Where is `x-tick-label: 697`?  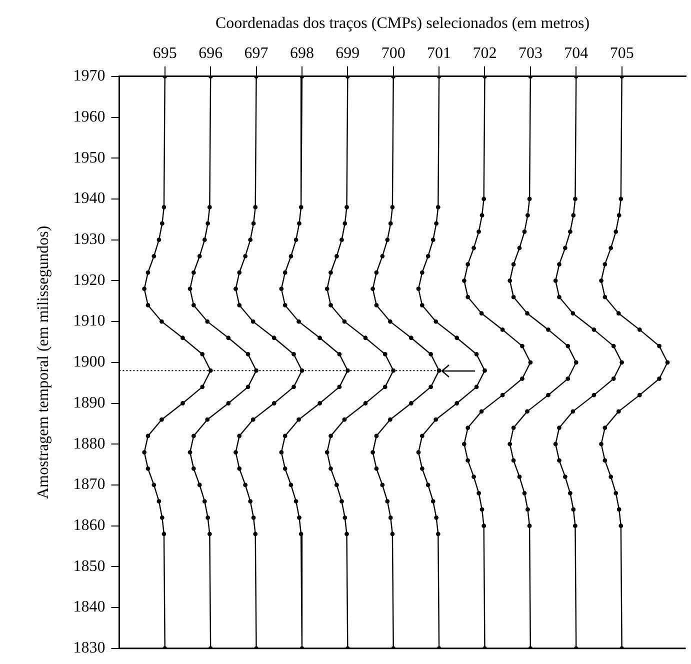
x-tick-label: 697 is located at coordinates (256, 53).